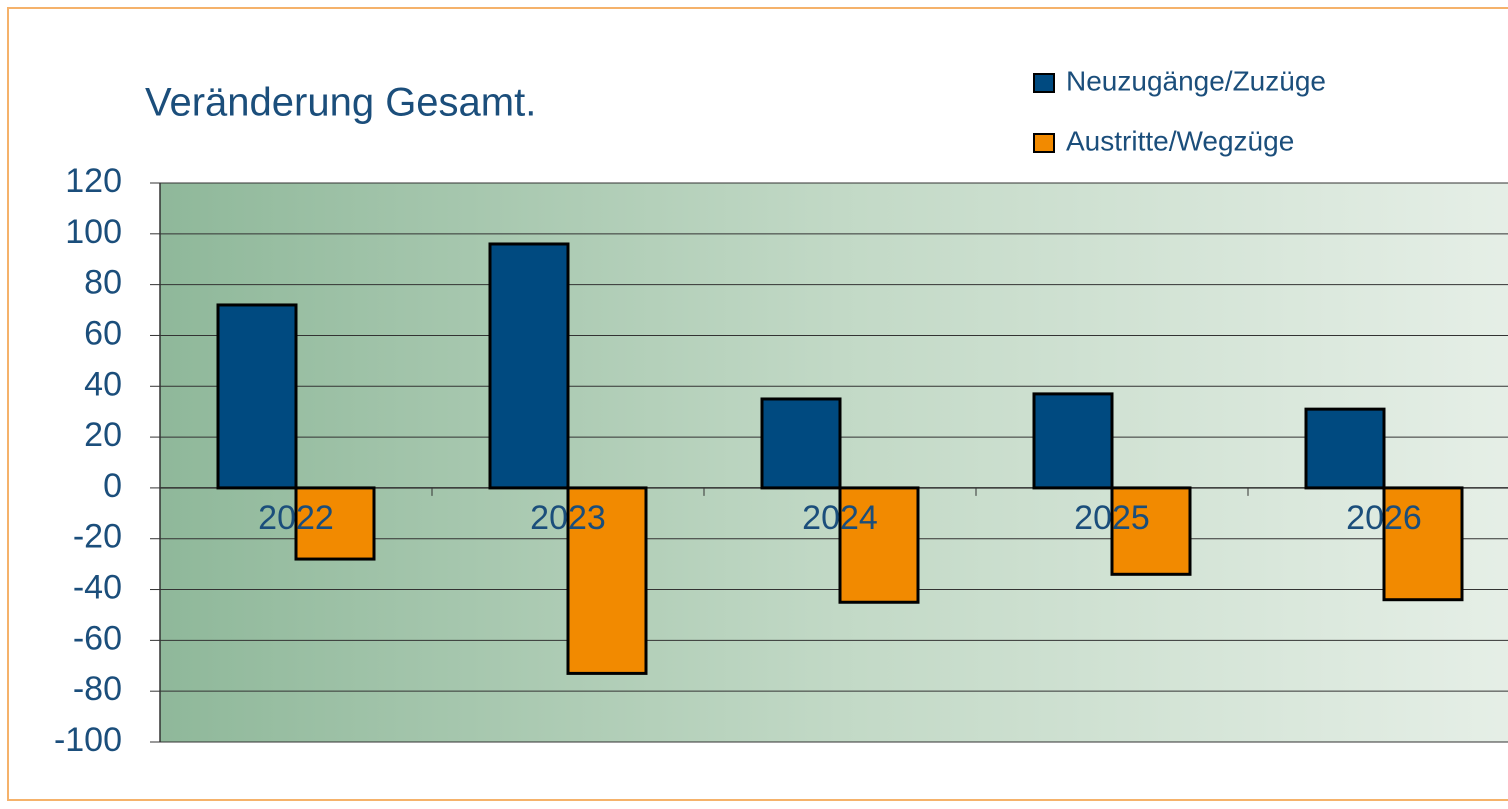  Describe the element at coordinates (103, 283) in the screenshot. I see `y-tick-label: 80` at that location.